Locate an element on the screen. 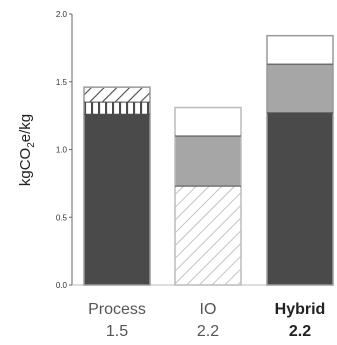 The width and height of the screenshot is (337, 345). category-label: Process is located at coordinates (117, 309).